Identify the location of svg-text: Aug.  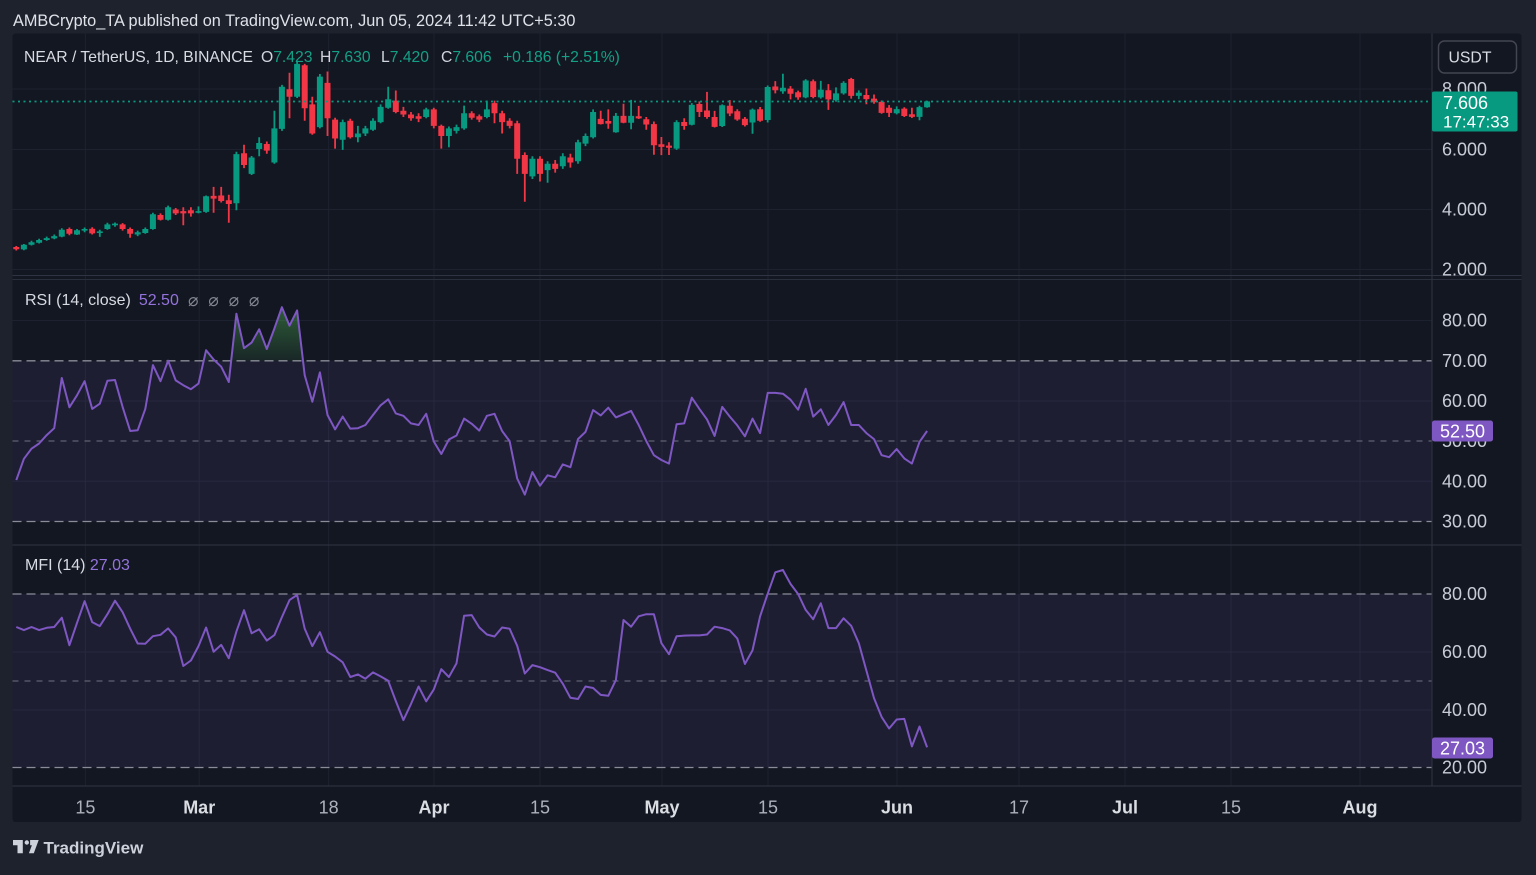
(1360, 808).